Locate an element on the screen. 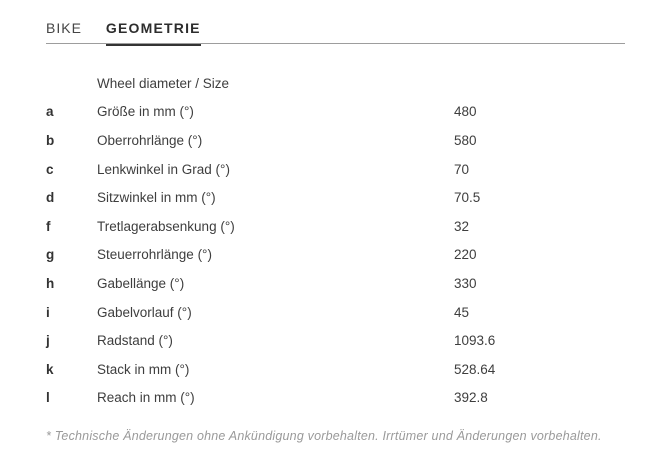 The width and height of the screenshot is (668, 457). row-key: a is located at coordinates (50, 112).